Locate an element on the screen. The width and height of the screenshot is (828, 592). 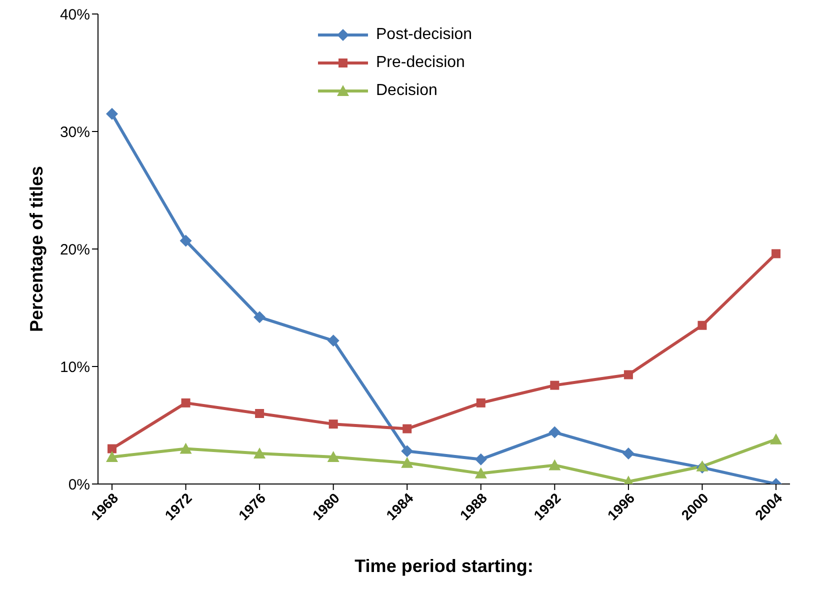
y-tick-label: 0% is located at coordinates (79, 485).